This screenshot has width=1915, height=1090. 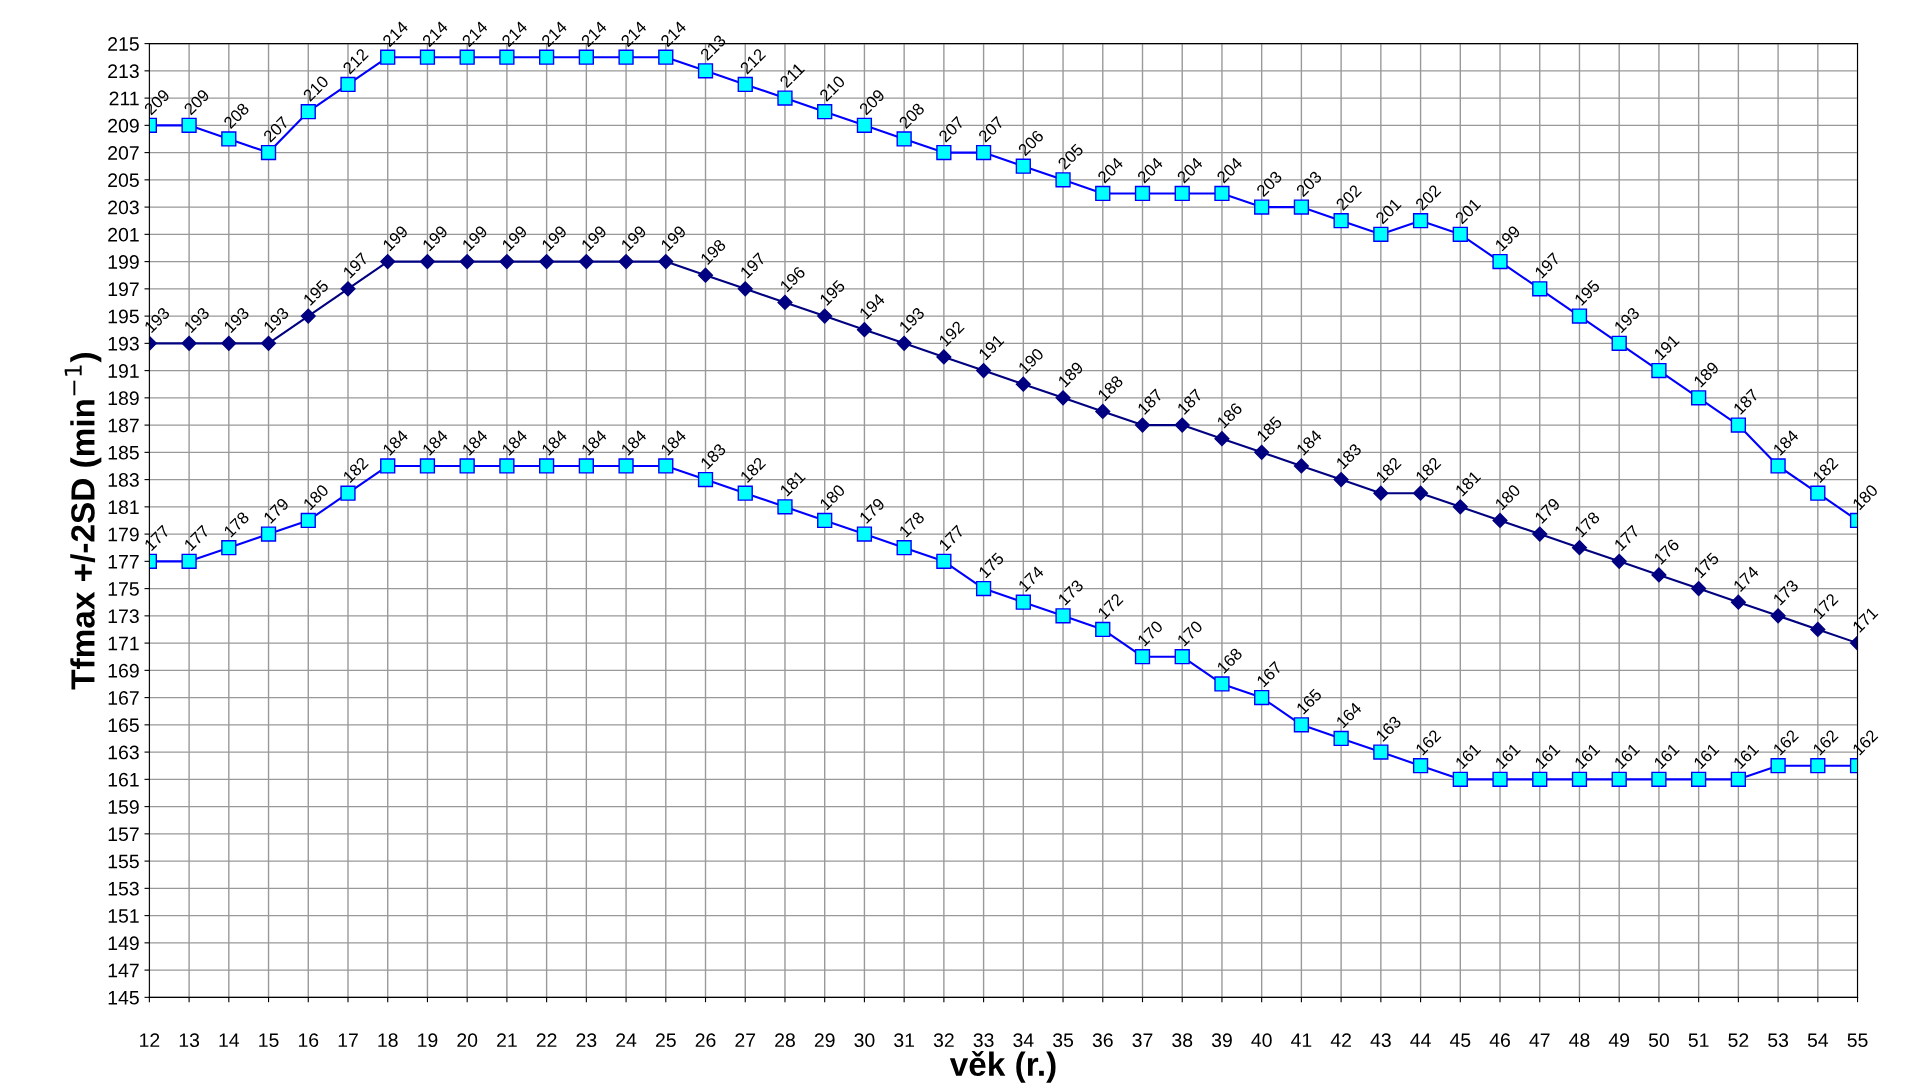 I want to click on y-tick-label: 205, so click(x=123, y=180).